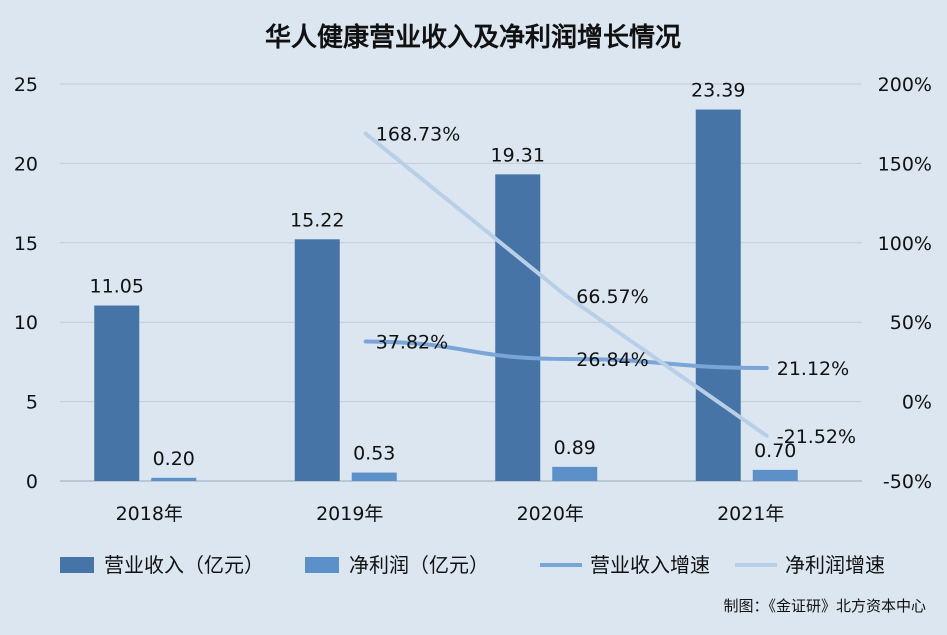 This screenshot has width=947, height=635. Describe the element at coordinates (450, 514) in the screenshot. I see `x-axis-ticks: 2018年 2019年 2020年 2021年` at that location.